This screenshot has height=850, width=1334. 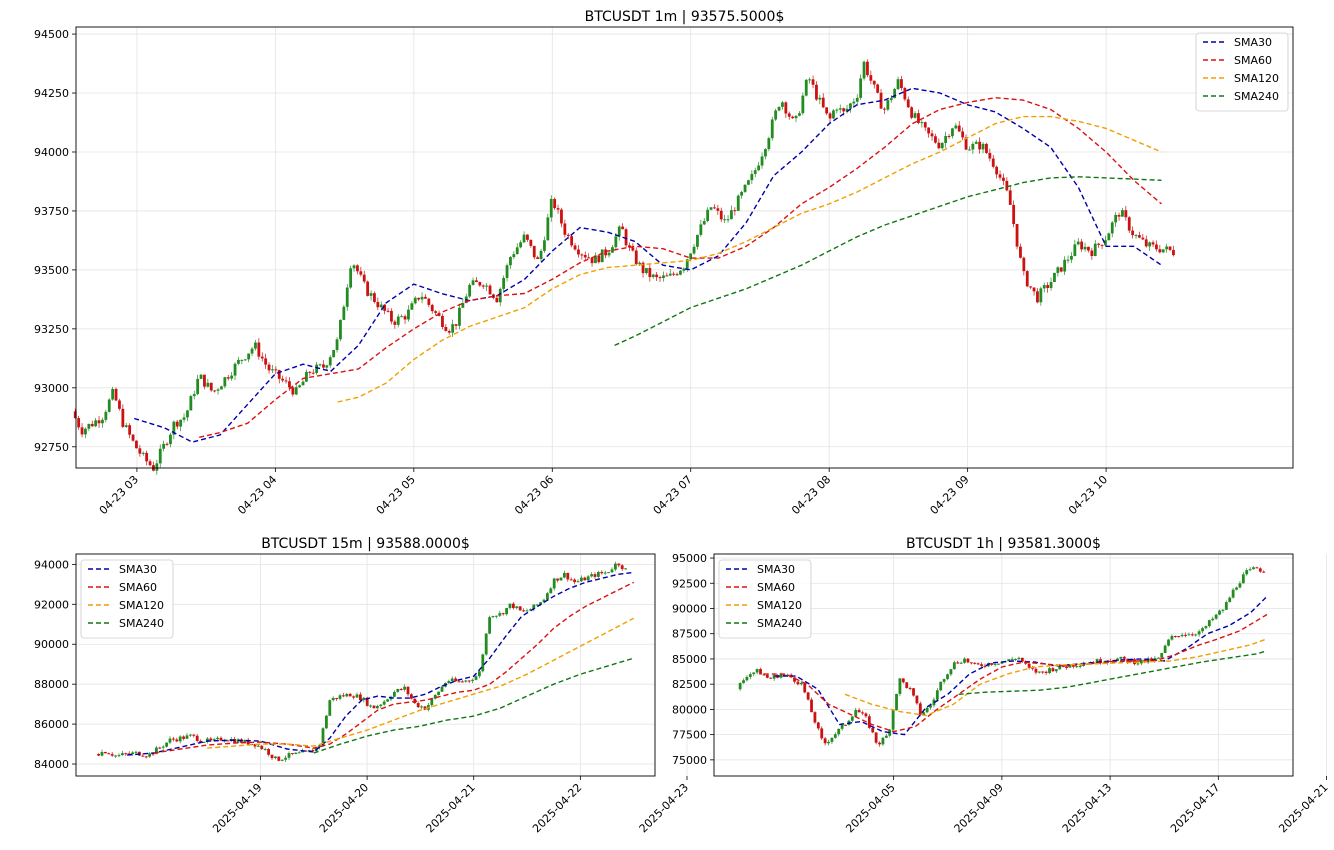 I want to click on y-tick-label: 95000, so click(x=689, y=558).